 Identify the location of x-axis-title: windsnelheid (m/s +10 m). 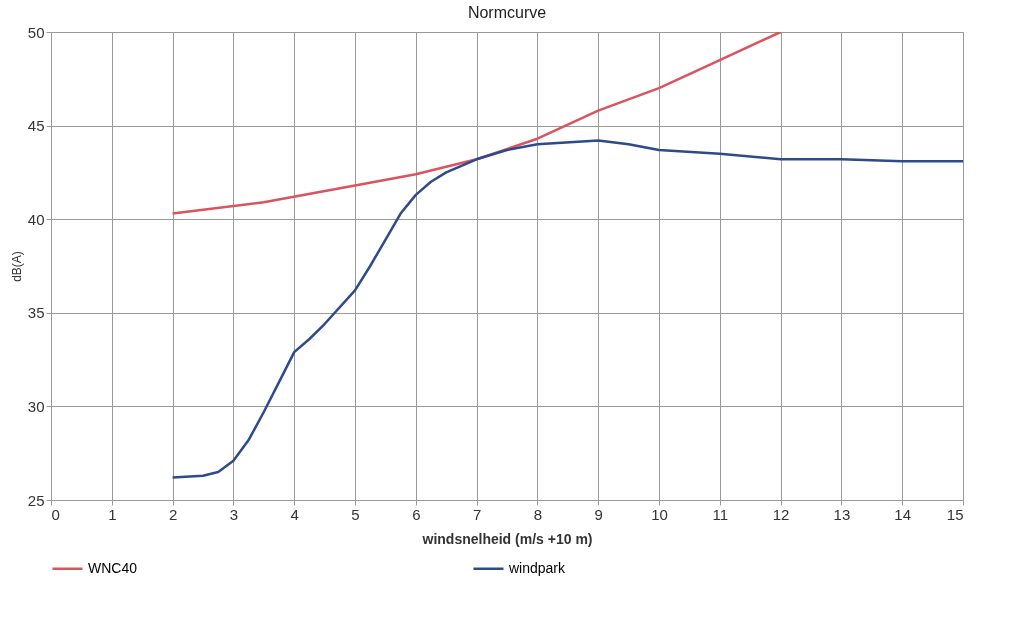
(507, 538).